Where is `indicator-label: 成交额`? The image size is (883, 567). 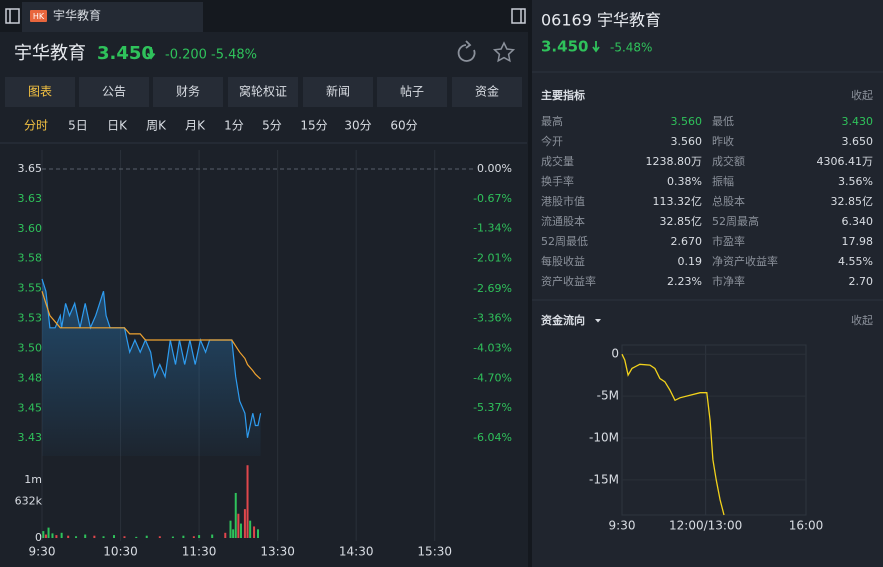
indicator-label: 成交额 is located at coordinates (728, 161).